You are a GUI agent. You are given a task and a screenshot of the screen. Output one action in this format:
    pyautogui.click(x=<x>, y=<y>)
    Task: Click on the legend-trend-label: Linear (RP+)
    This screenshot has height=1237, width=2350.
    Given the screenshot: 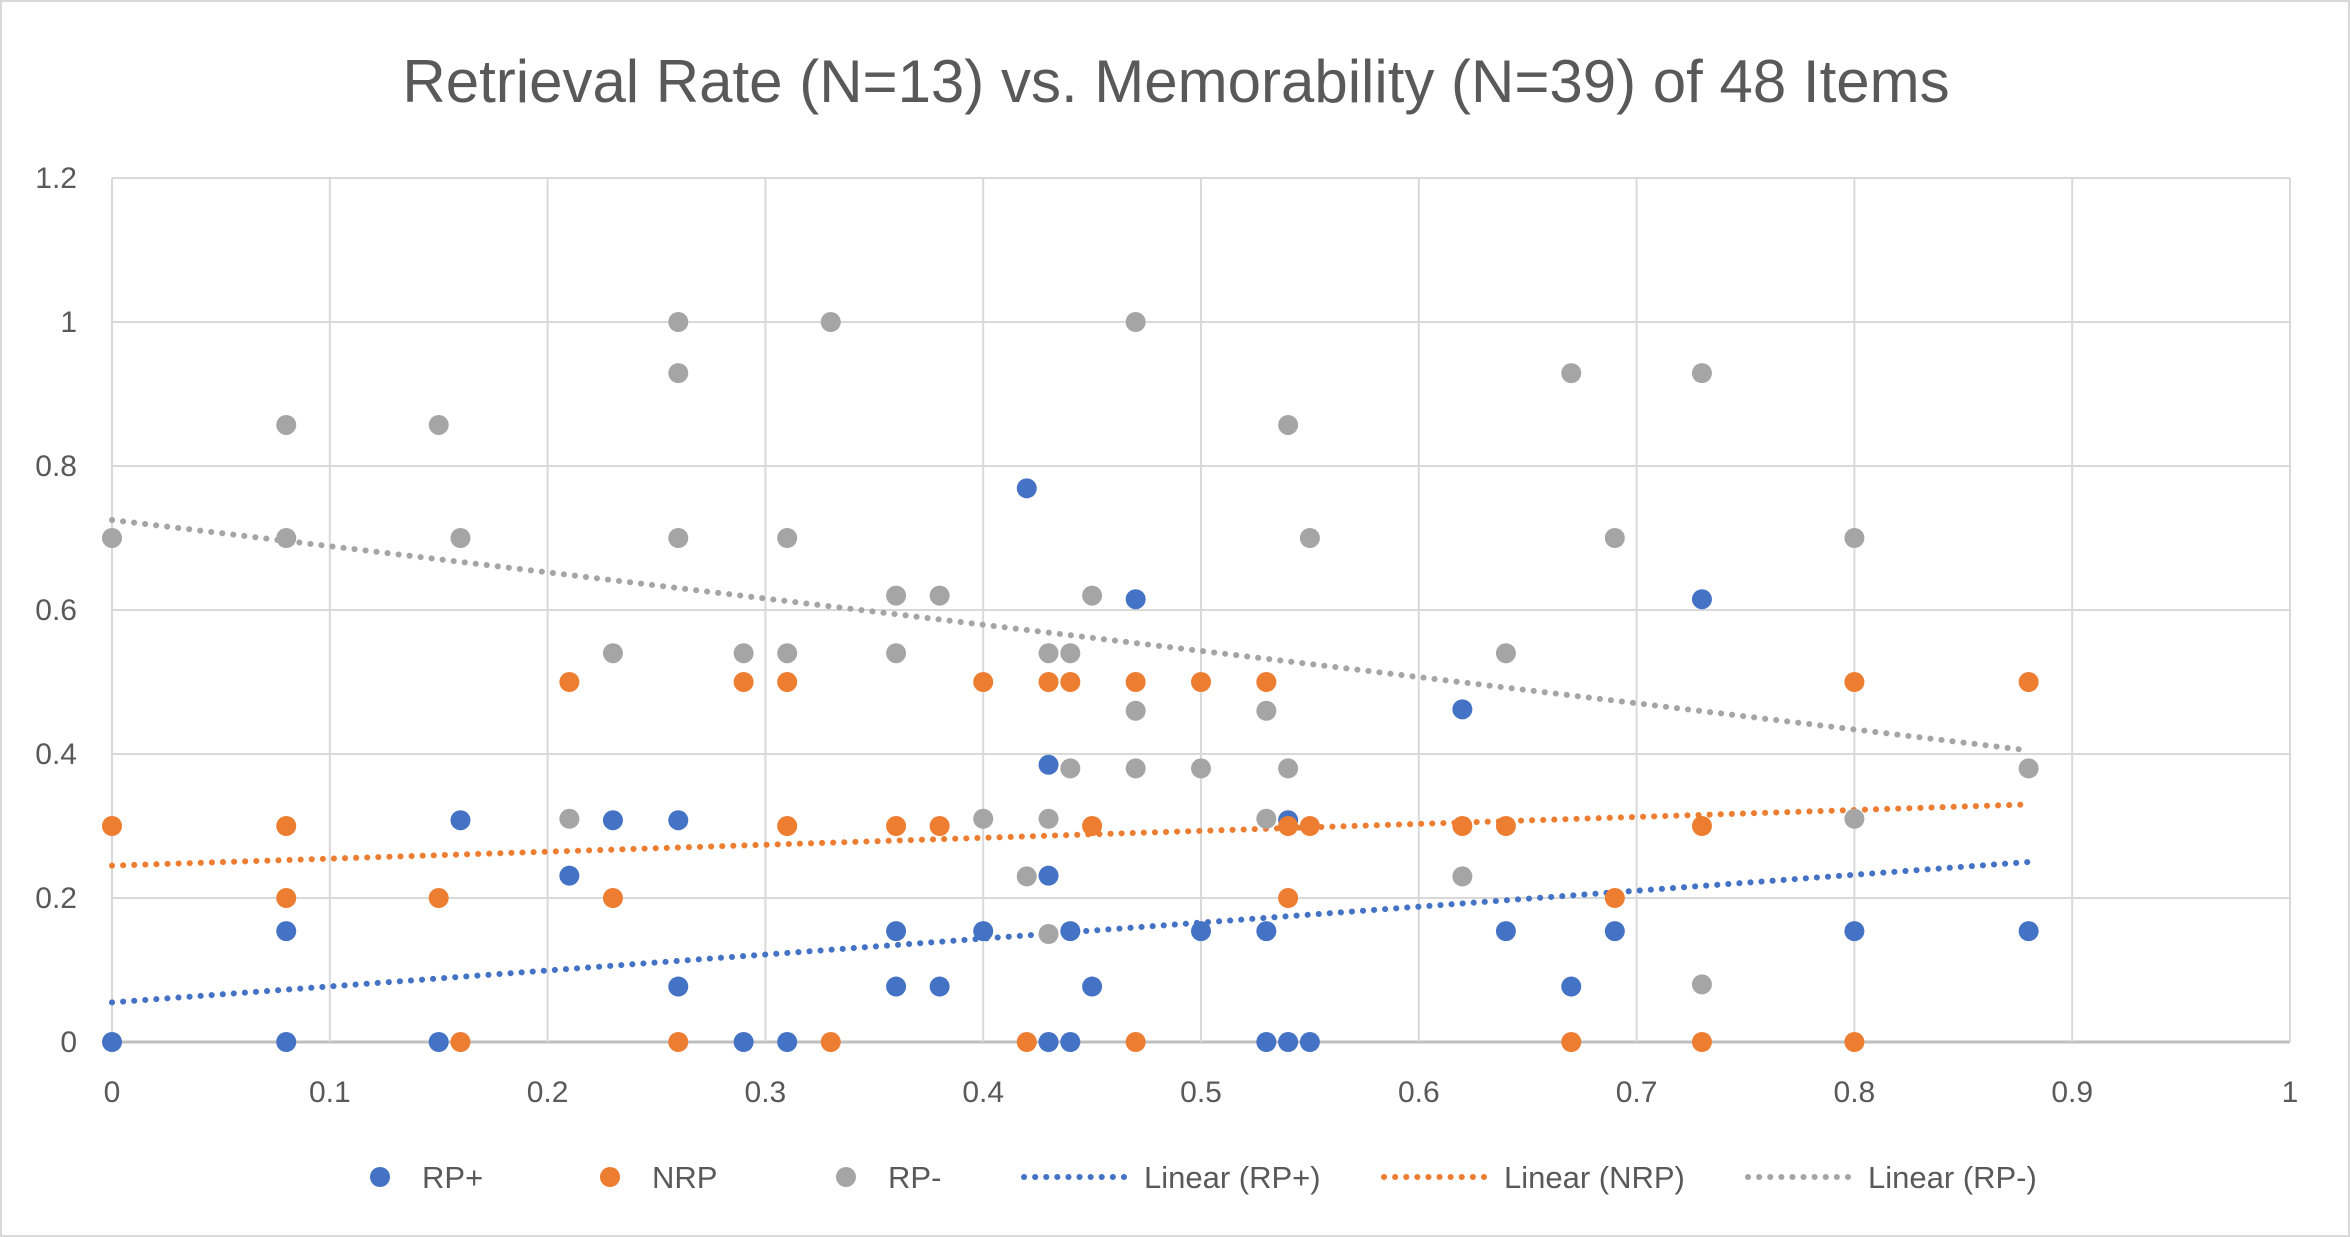 What is the action you would take?
    pyautogui.click(x=1232, y=1177)
    